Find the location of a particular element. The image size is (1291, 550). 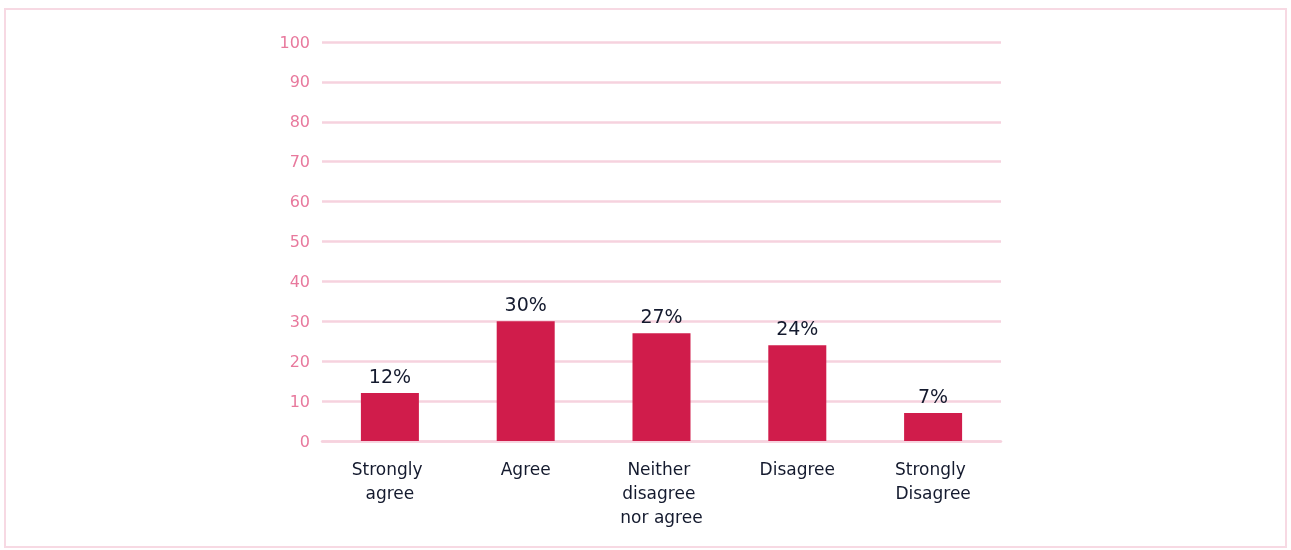

y-tick-label: 70 is located at coordinates (299, 162).